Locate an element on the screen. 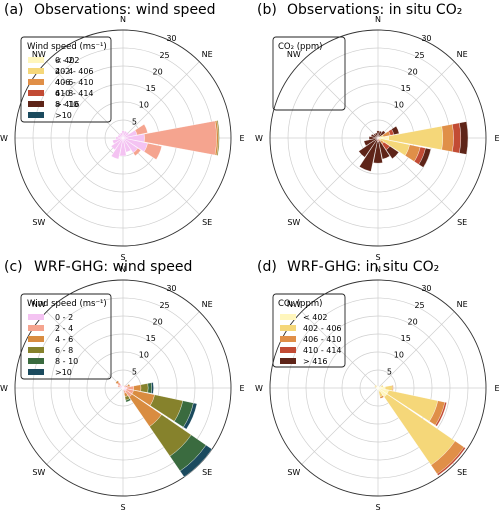  radial-tick-label: 5 is located at coordinates (134, 371).